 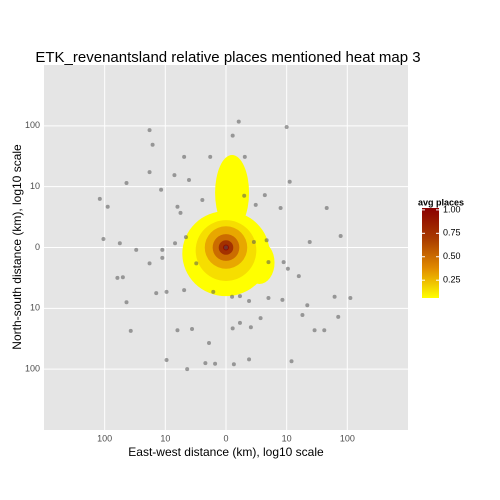 I want to click on x-tick-label: 0, so click(x=225, y=438).